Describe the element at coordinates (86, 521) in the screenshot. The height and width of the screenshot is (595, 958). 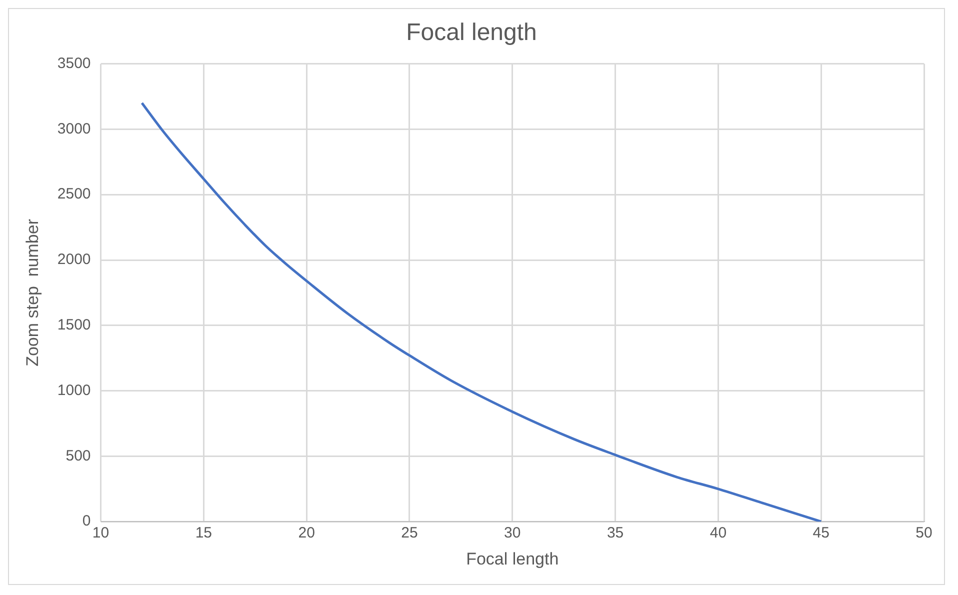
I see `y-tick-label: 0` at that location.